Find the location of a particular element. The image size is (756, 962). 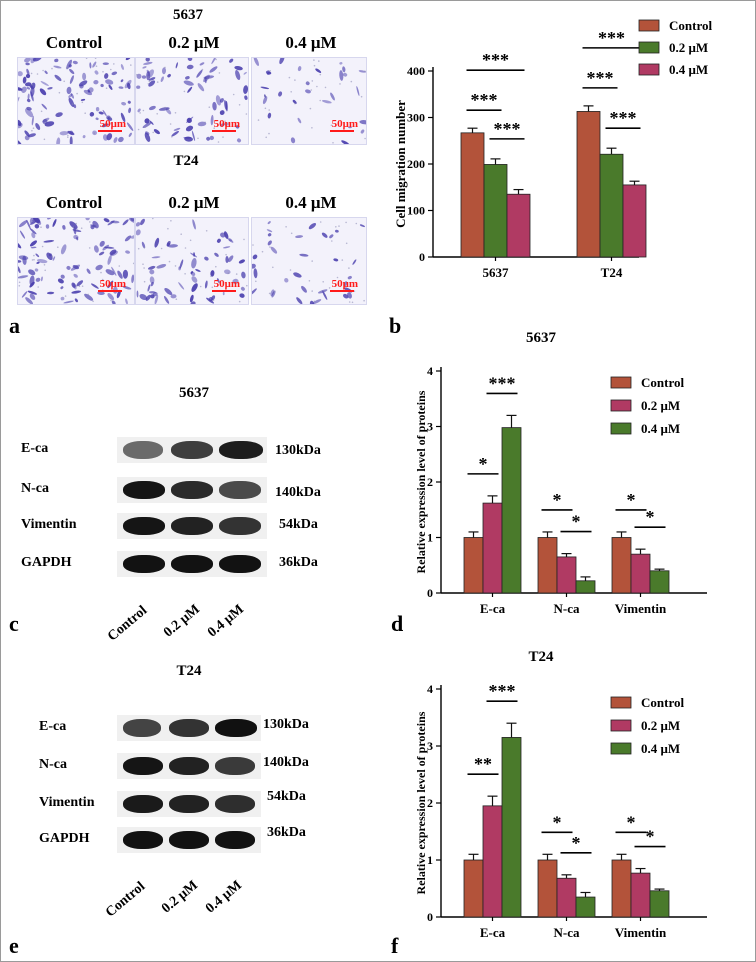

kda-label: 54kDa is located at coordinates (298, 524).